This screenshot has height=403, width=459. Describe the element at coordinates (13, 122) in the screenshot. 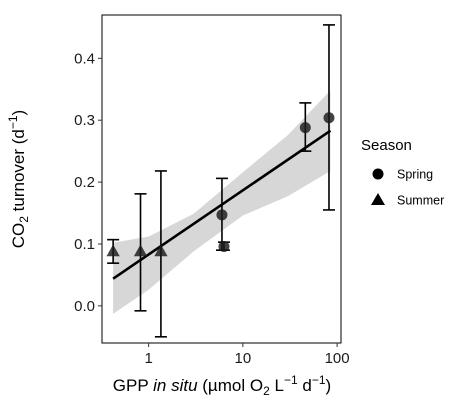

I see `y-axis-title-sup: −1` at that location.